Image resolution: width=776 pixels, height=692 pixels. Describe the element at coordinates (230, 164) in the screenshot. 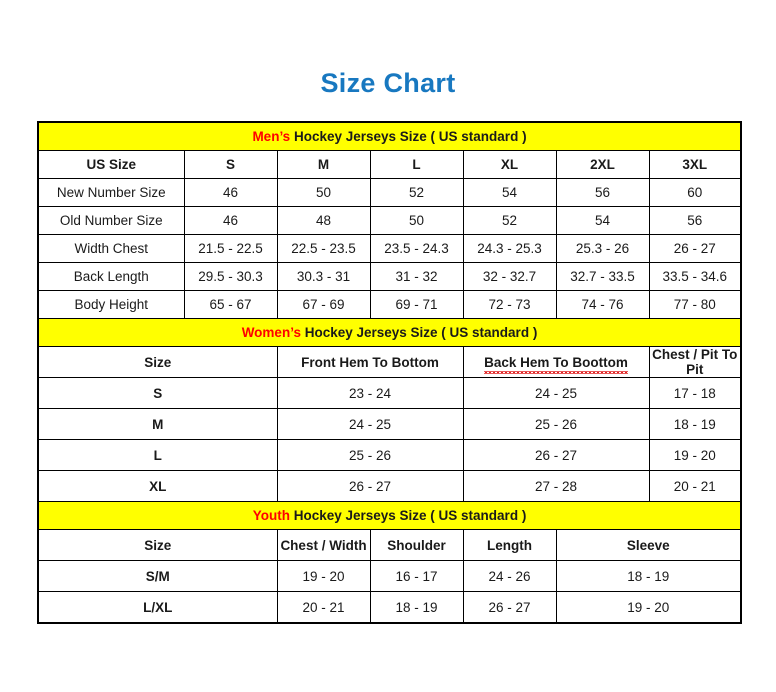

I see `mens-col-1: S` at that location.